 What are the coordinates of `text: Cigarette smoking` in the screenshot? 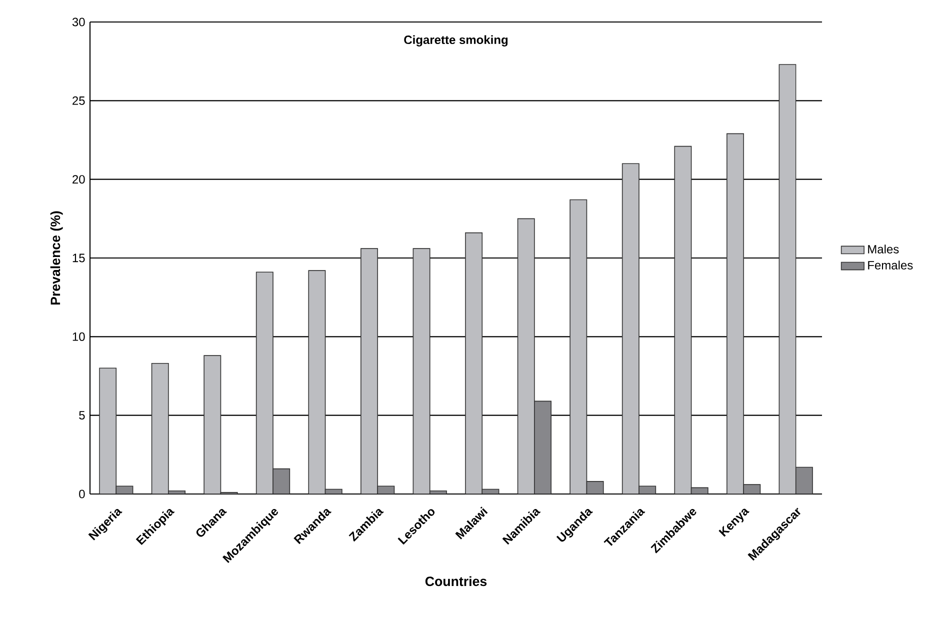 It's located at (456, 40).